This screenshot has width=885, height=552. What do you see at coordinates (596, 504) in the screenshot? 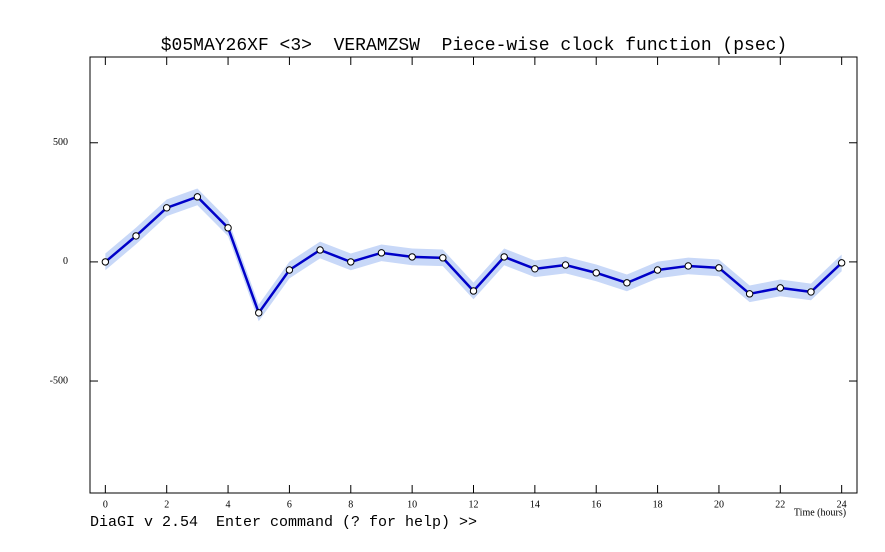
I see `x-tick-label: 16` at bounding box center [596, 504].